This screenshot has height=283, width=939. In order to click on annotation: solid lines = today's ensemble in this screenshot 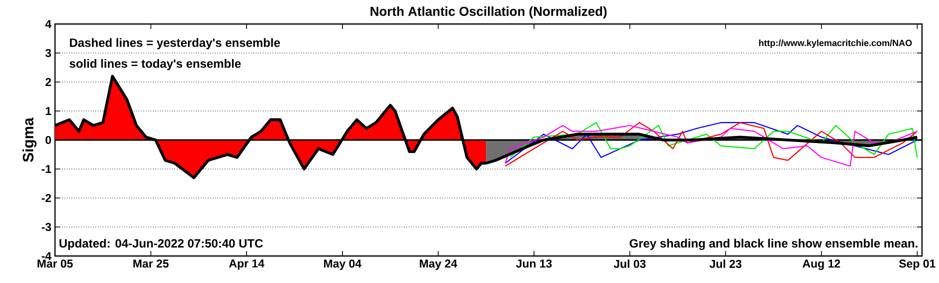, I will do `click(155, 64)`.